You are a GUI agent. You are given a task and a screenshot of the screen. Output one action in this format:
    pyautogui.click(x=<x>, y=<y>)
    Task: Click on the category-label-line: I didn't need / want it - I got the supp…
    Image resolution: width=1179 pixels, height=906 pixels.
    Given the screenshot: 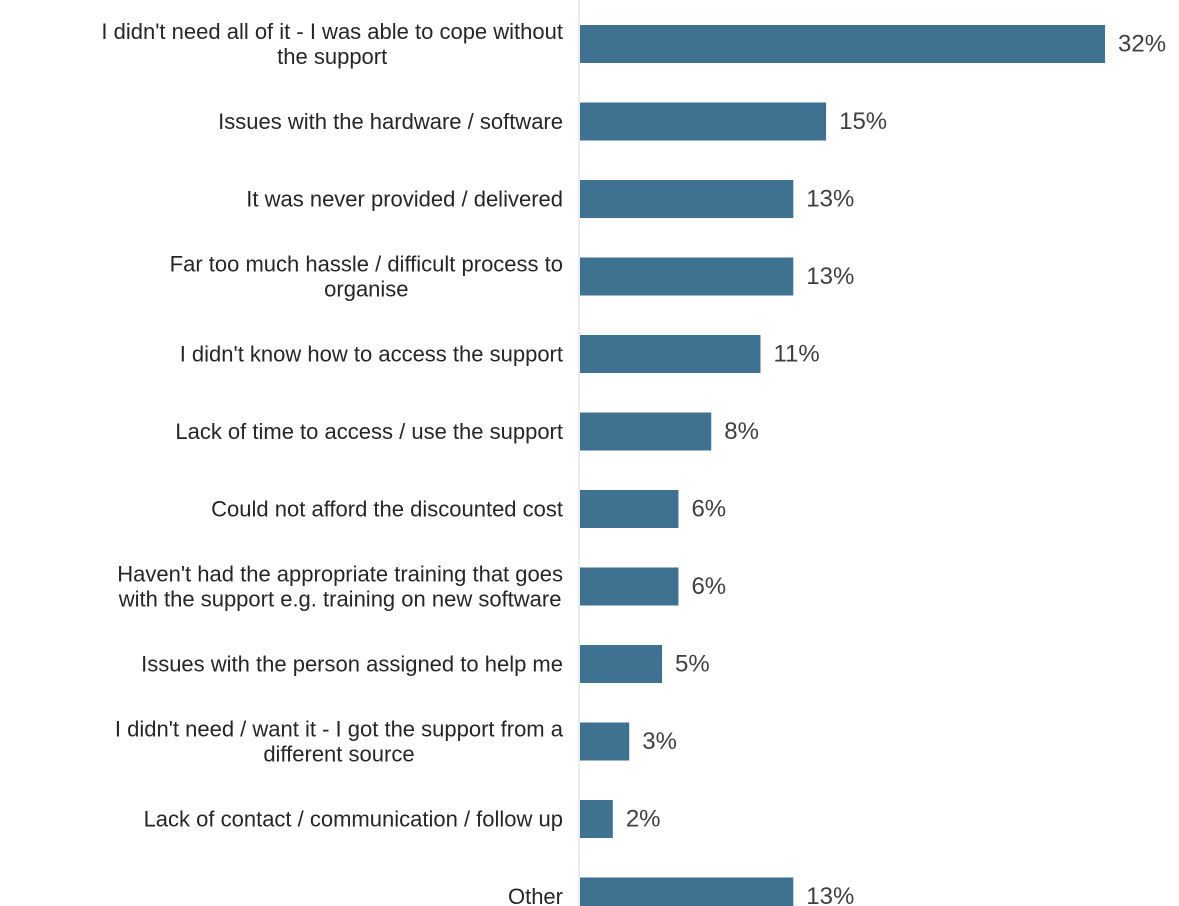 What is the action you would take?
    pyautogui.click(x=339, y=729)
    